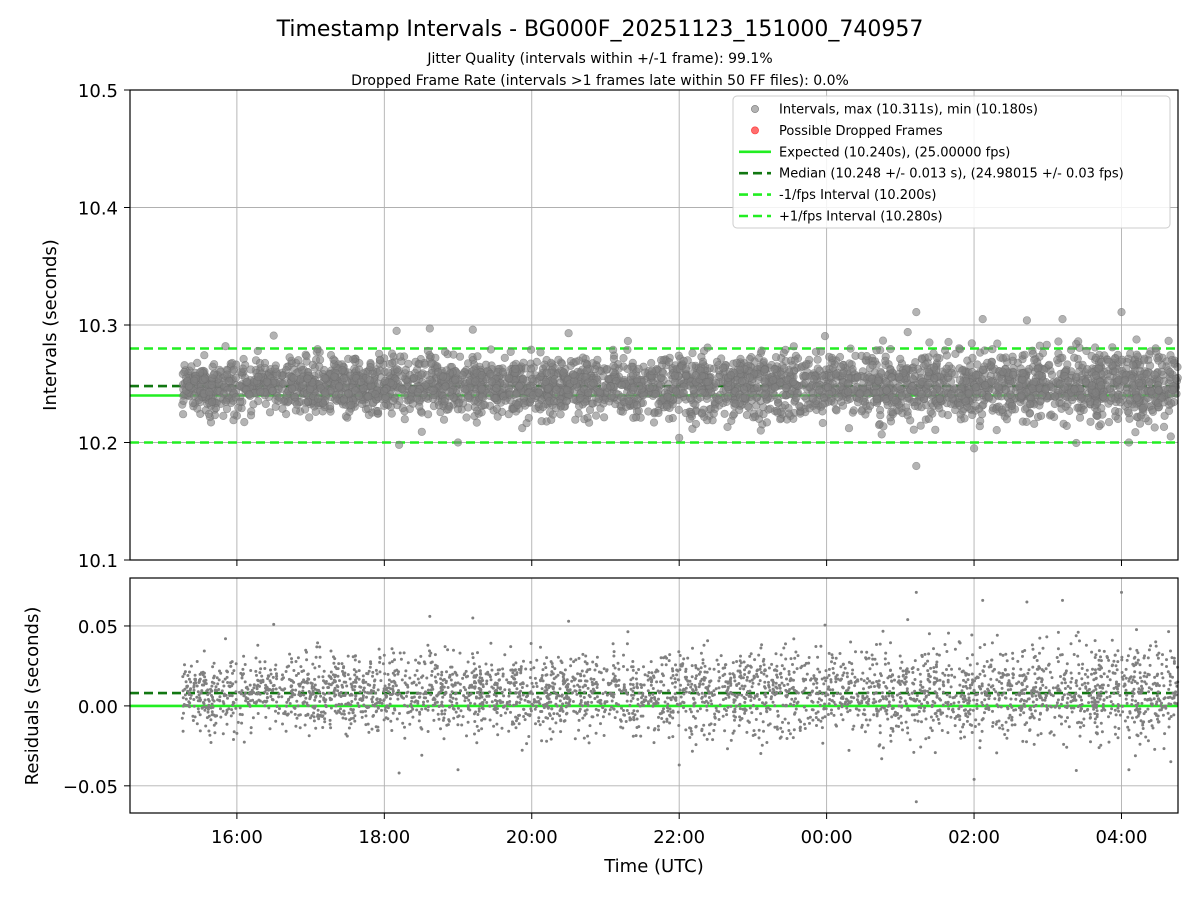  Describe the element at coordinates (50, 325) in the screenshot. I see `intervals-y-axis-label: Intervals (seconds)` at that location.